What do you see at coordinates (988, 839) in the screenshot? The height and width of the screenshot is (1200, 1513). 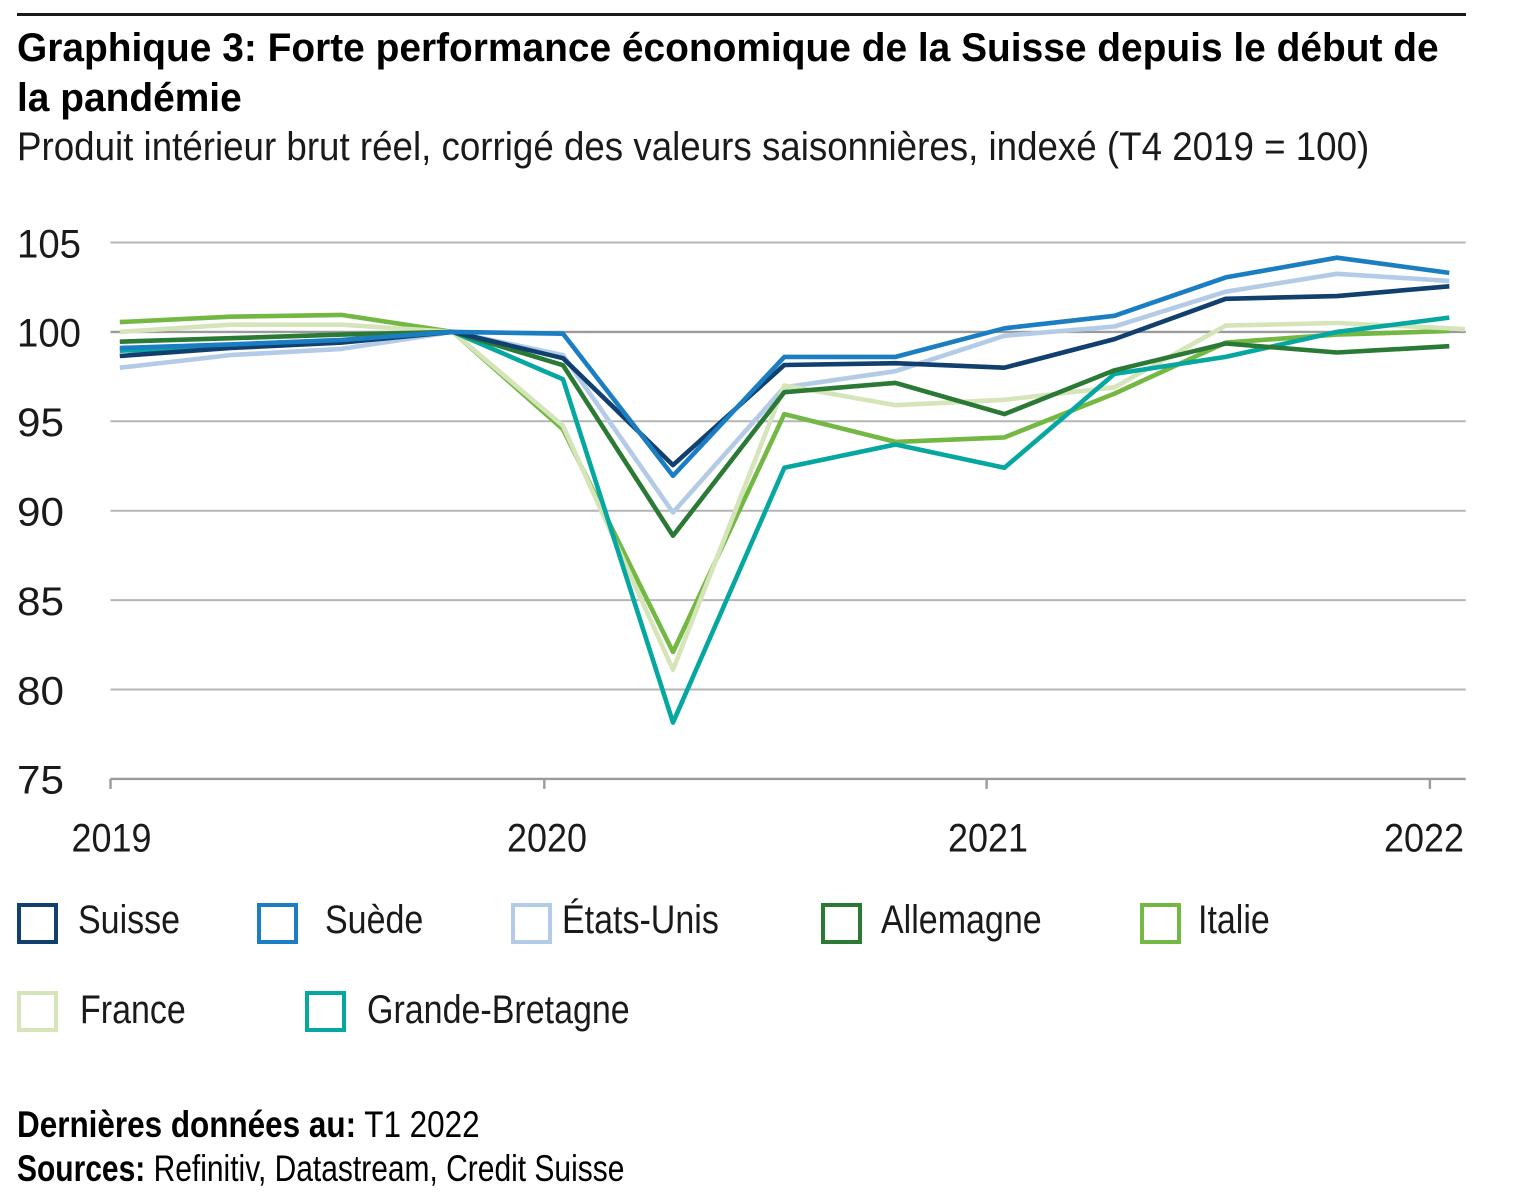 I see `svg-text: 2021` at bounding box center [988, 839].